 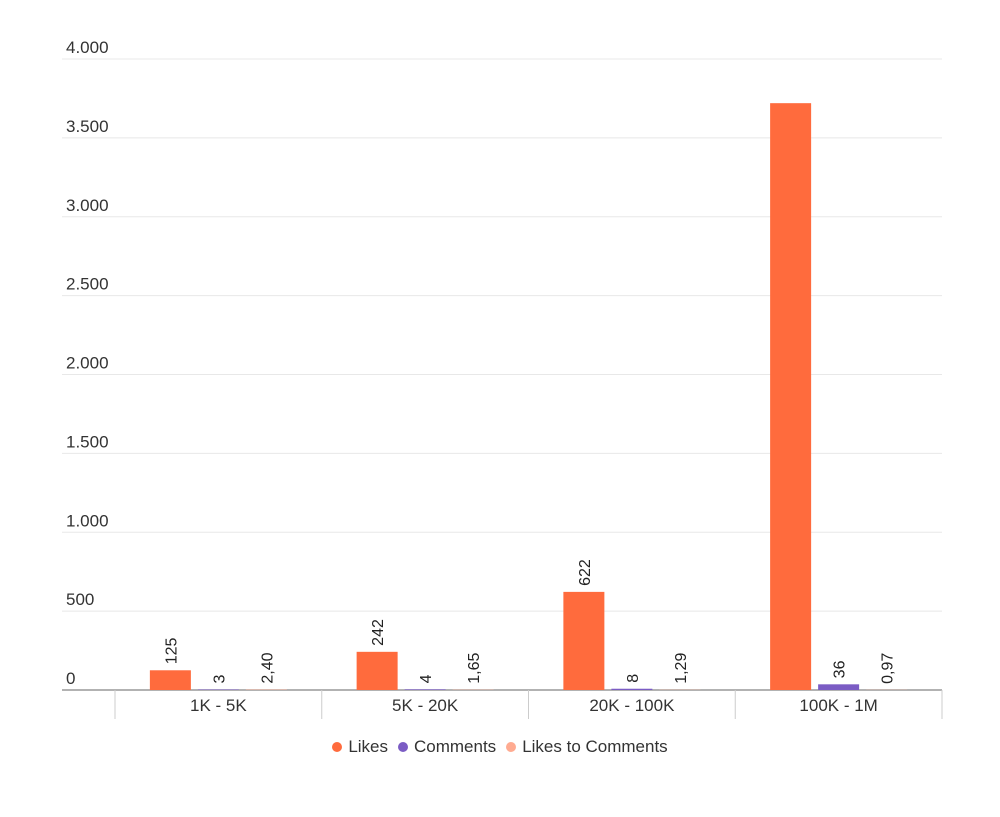 What do you see at coordinates (585, 572) in the screenshot?
I see `data-label: 622` at bounding box center [585, 572].